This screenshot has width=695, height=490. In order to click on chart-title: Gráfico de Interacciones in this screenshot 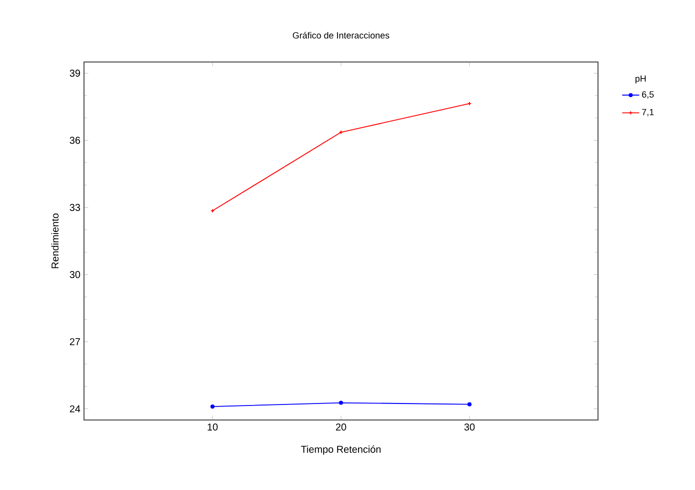, I will do `click(341, 35)`.